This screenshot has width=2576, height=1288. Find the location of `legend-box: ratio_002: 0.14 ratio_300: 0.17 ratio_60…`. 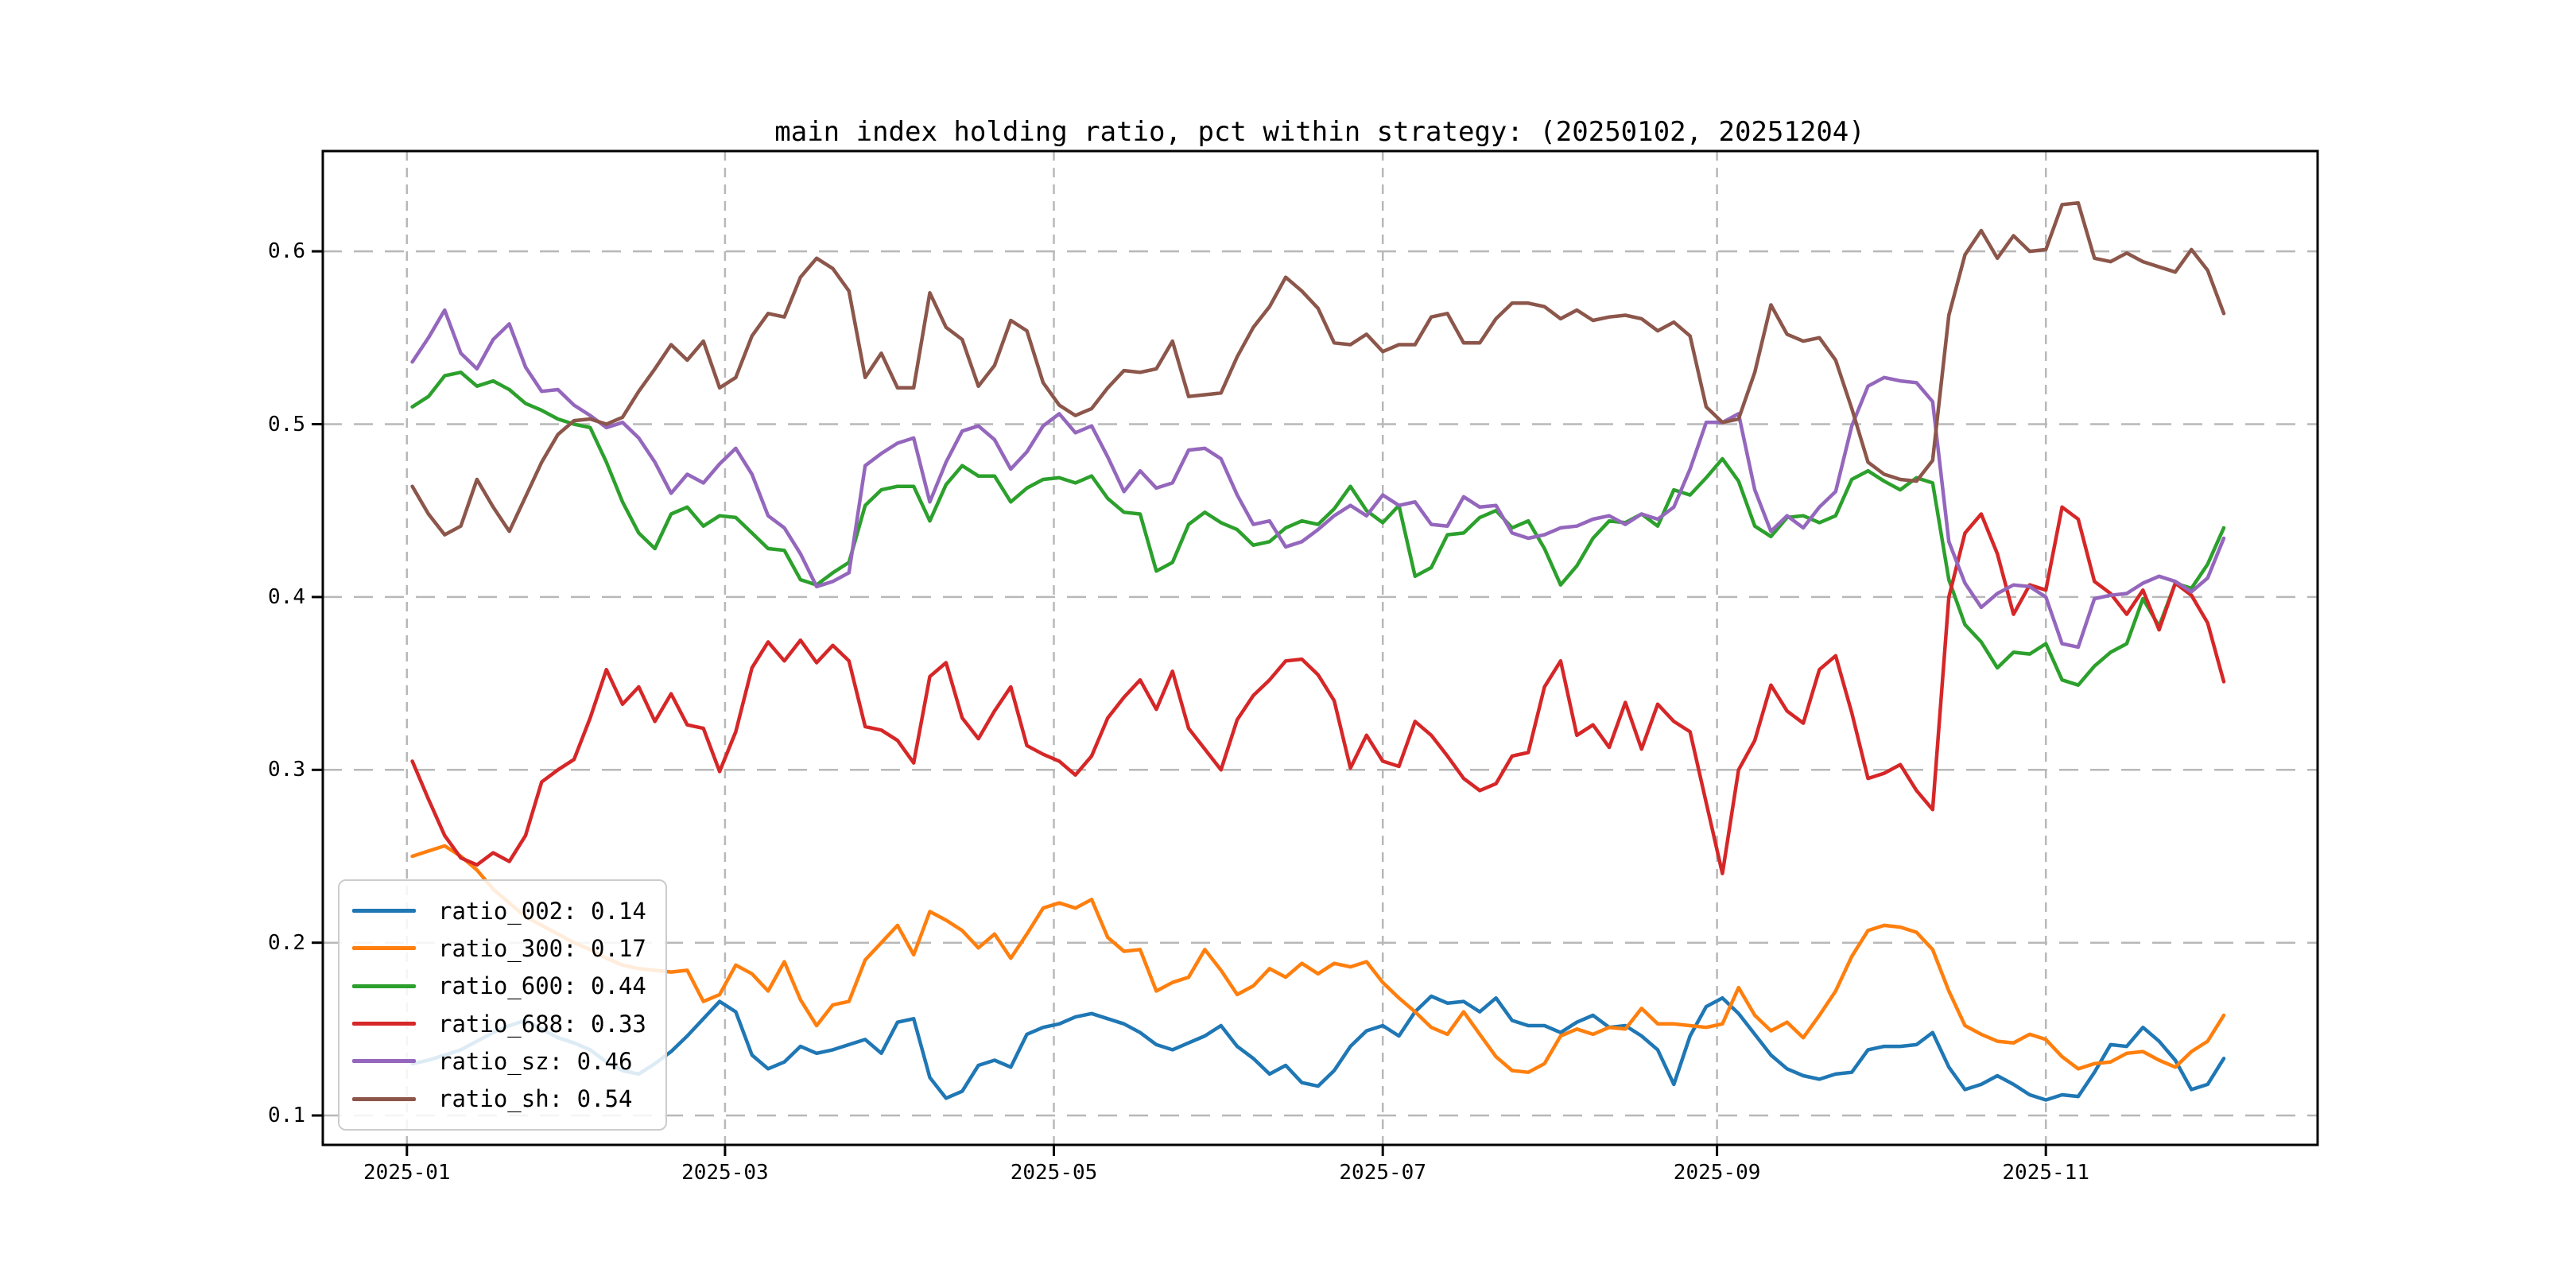

legend-box: ratio_002: 0.14 ratio_300: 0.17 ratio_60… is located at coordinates (502, 1005).